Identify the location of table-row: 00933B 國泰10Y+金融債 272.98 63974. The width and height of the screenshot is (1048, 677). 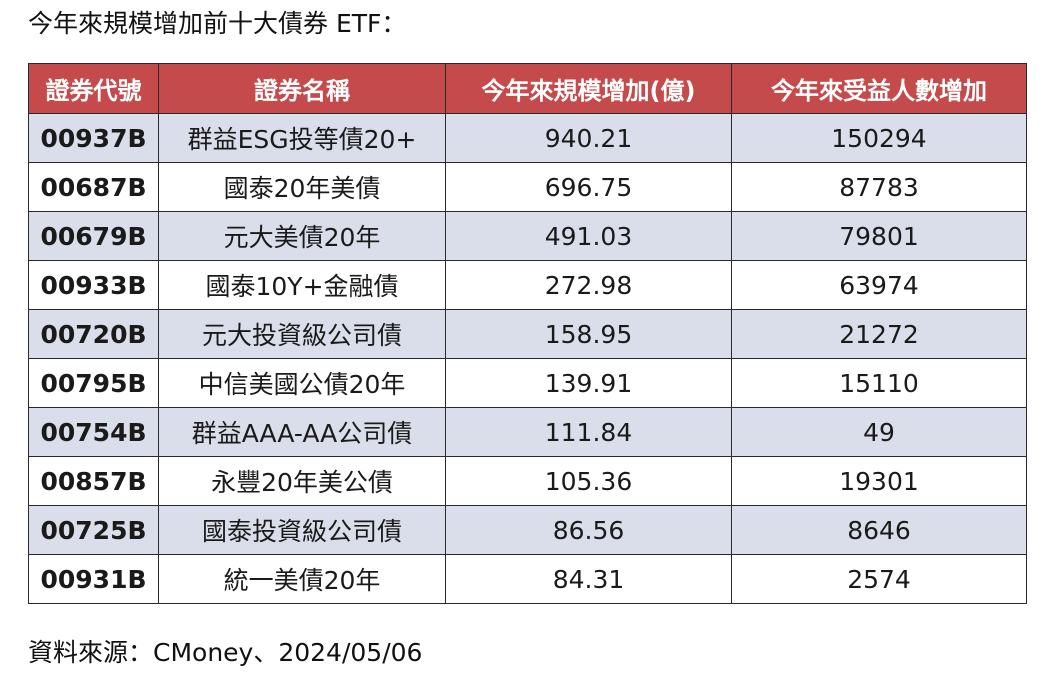
(527, 285).